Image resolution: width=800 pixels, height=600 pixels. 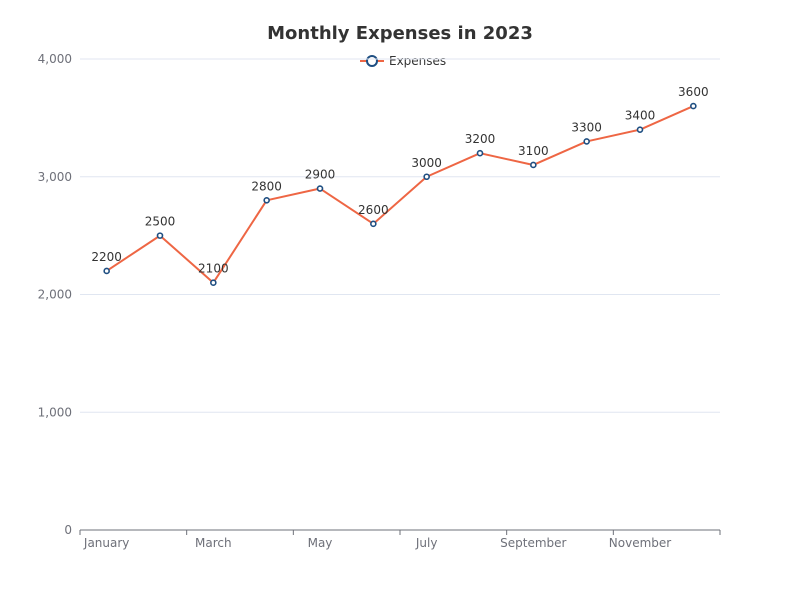 I want to click on y-tick-label: 2,000, so click(x=55, y=295).